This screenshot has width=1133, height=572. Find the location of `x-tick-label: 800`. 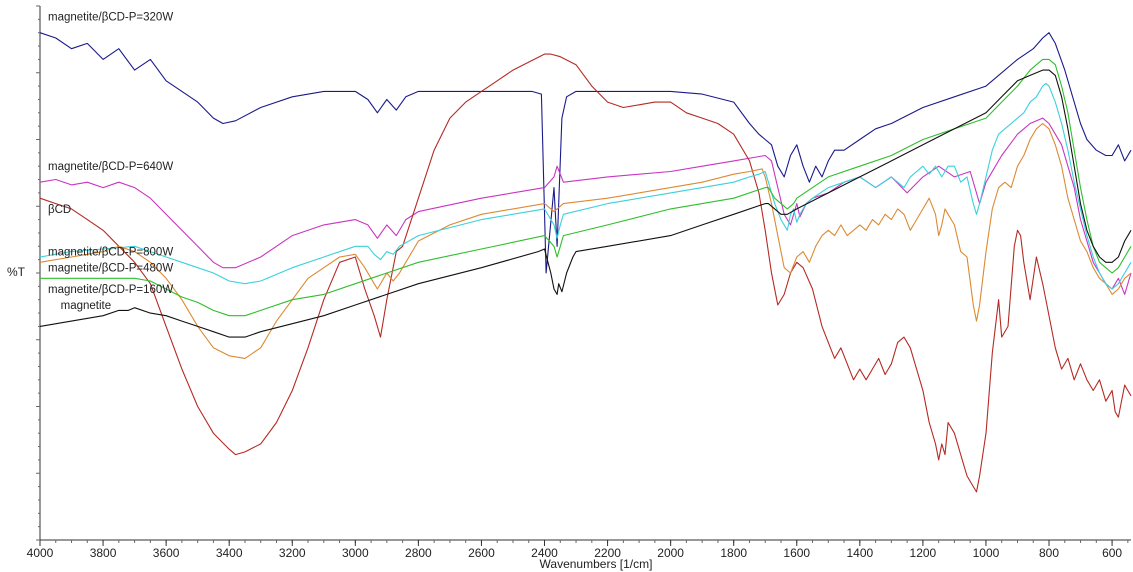

x-tick-label: 800 is located at coordinates (1049, 553).